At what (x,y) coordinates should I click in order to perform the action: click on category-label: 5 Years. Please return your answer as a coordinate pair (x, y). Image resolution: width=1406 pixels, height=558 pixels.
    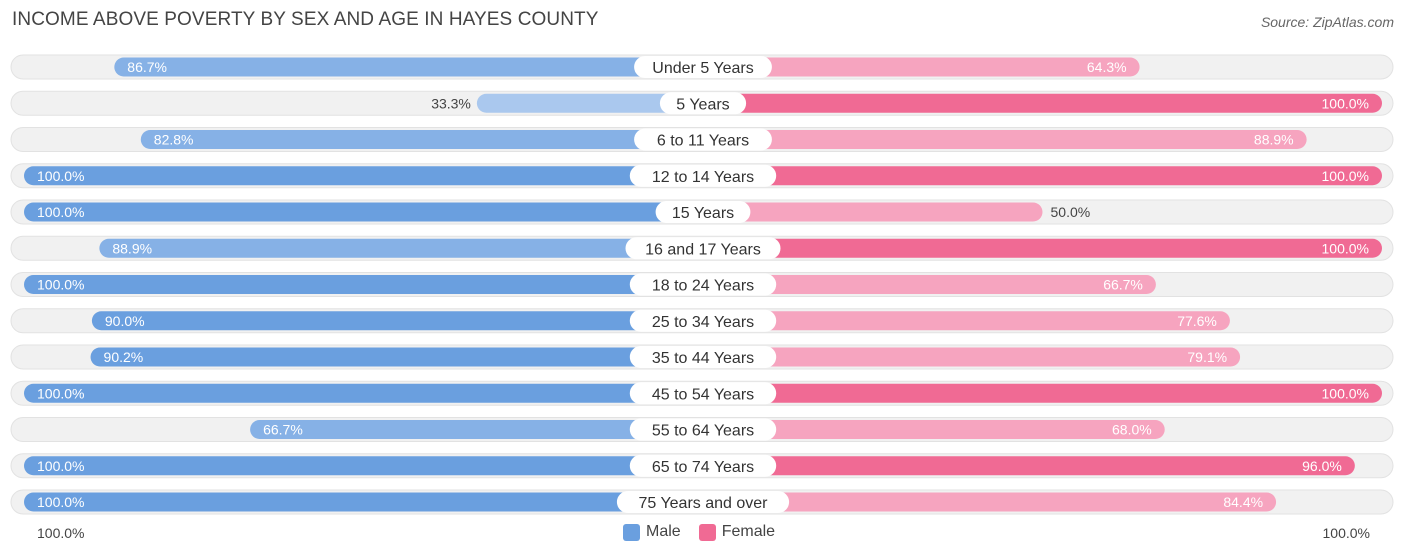
    Looking at the image, I should click on (702, 104).